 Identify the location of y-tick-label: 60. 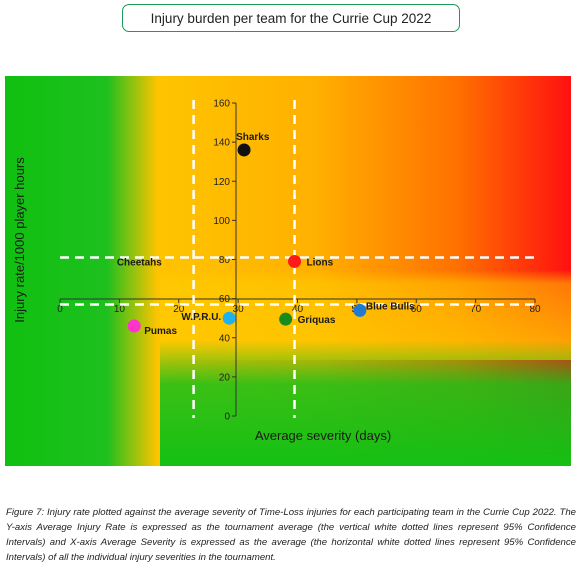
(225, 299).